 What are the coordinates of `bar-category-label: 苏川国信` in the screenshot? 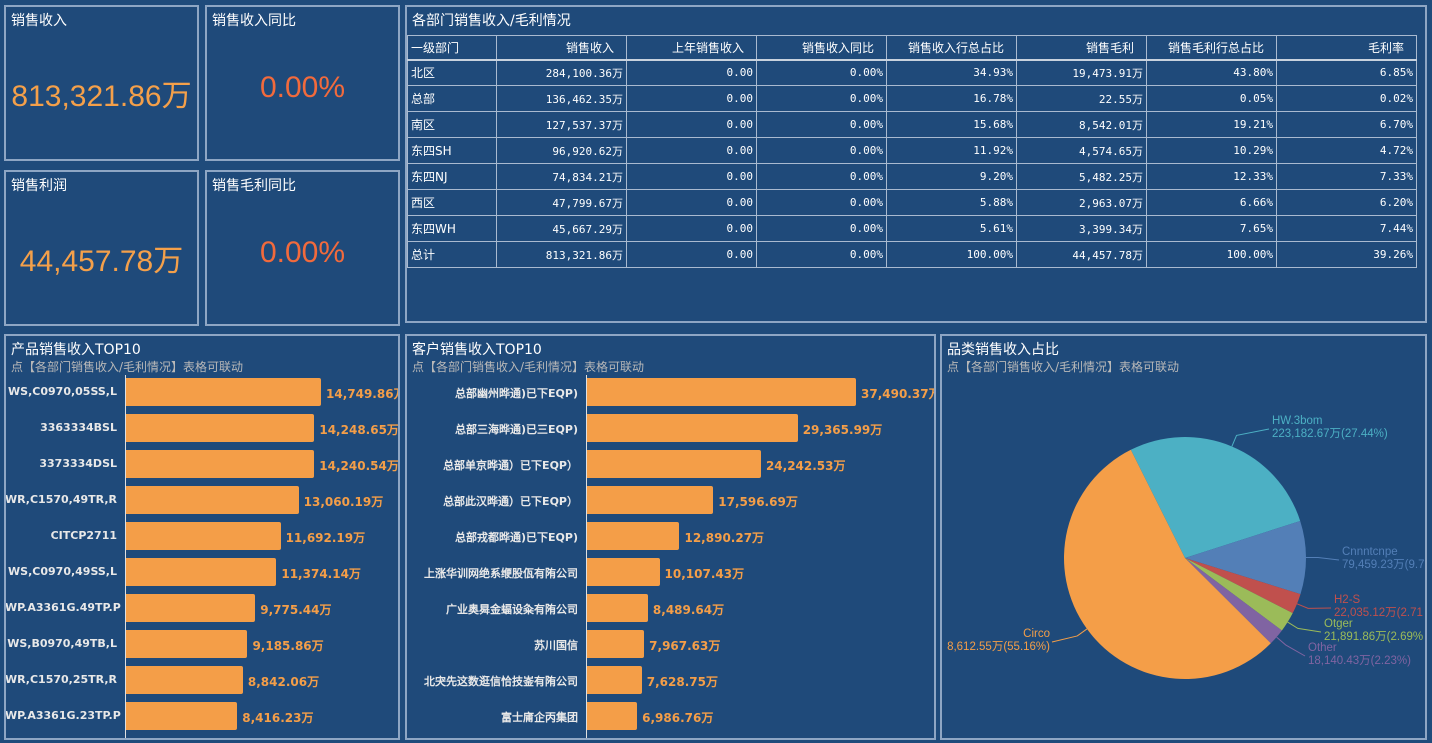 It's located at (556, 645).